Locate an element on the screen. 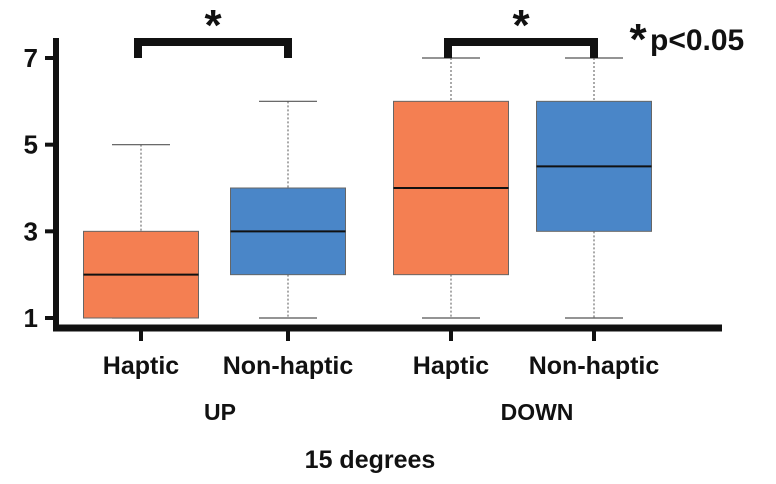 The width and height of the screenshot is (776, 484). group-labels: UP DOWN is located at coordinates (388, 412).